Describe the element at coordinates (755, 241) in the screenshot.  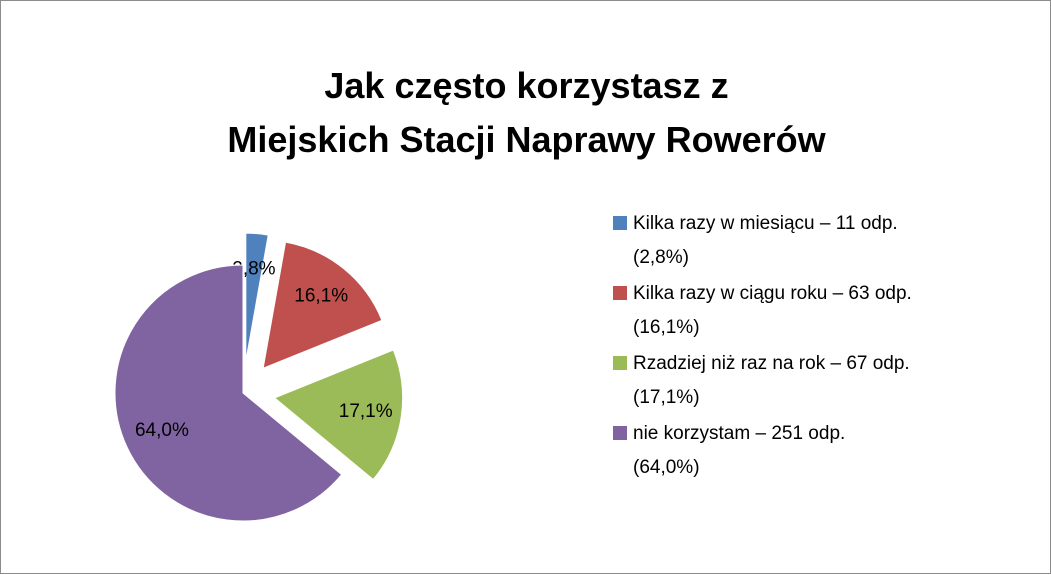
I see `legend-item: Kilka razy w miesiącu – 11 odp. (2,8%)` at that location.